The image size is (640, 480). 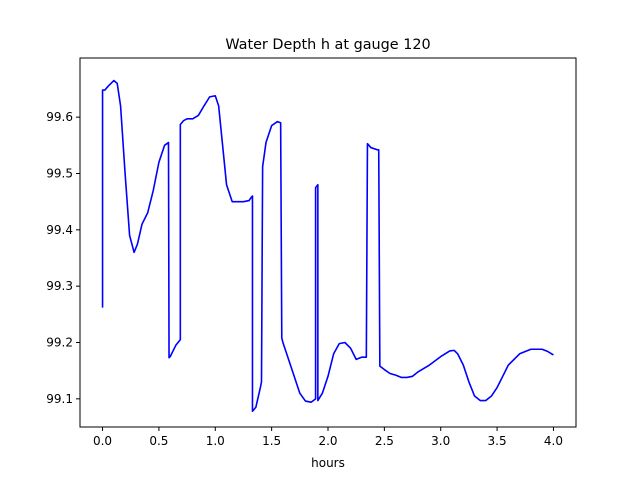 I want to click on y-tick-label: 99.6, so click(x=59, y=117).